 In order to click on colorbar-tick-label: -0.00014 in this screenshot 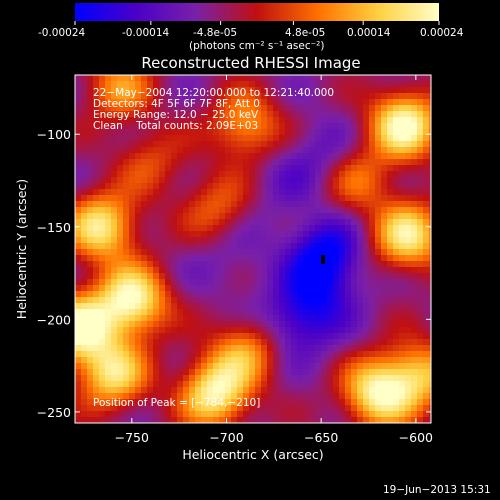, I will do `click(146, 33)`.